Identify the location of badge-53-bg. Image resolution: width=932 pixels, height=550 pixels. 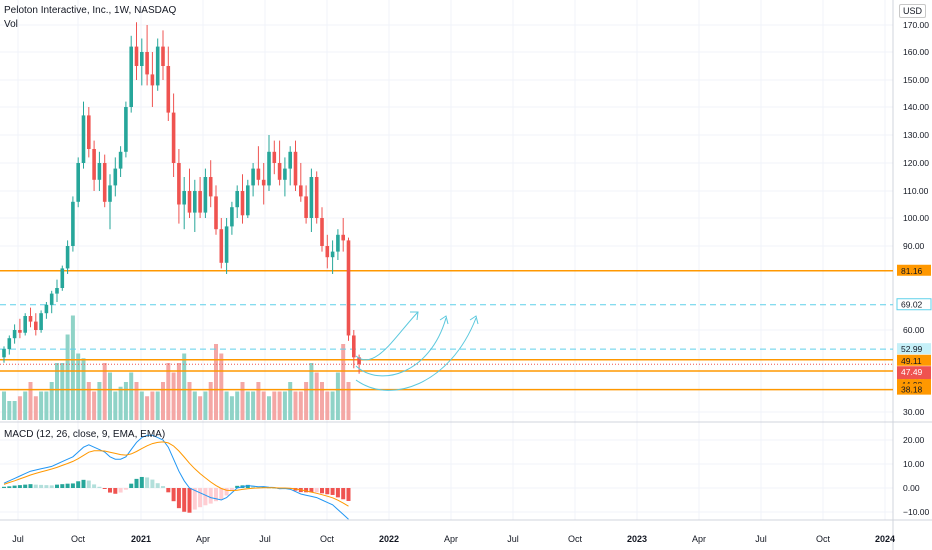
(914, 349).